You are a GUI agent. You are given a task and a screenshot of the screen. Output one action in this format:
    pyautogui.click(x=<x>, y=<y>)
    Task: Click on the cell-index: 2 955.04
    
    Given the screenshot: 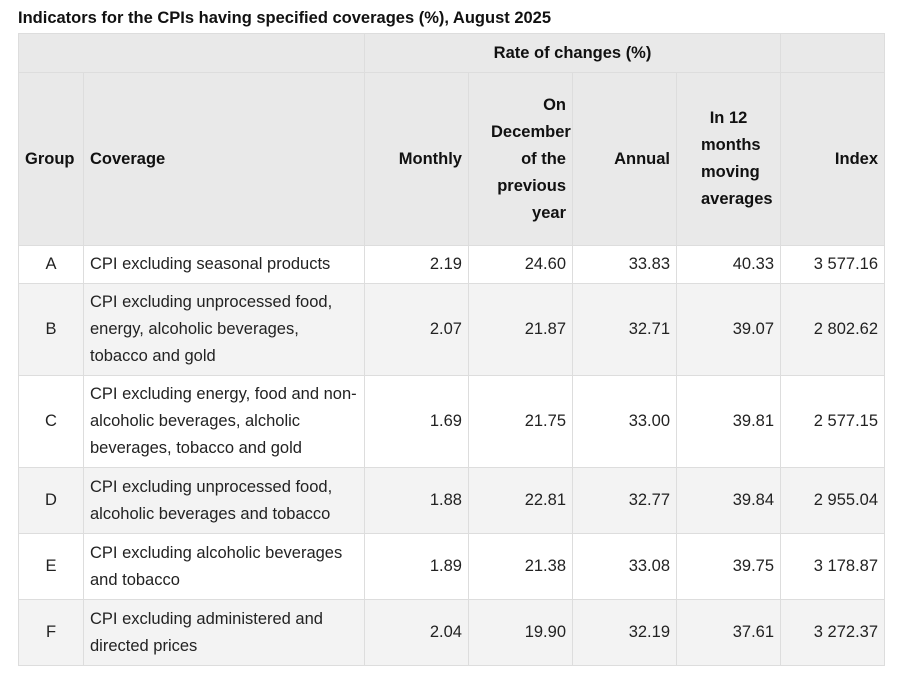 What is the action you would take?
    pyautogui.click(x=833, y=500)
    